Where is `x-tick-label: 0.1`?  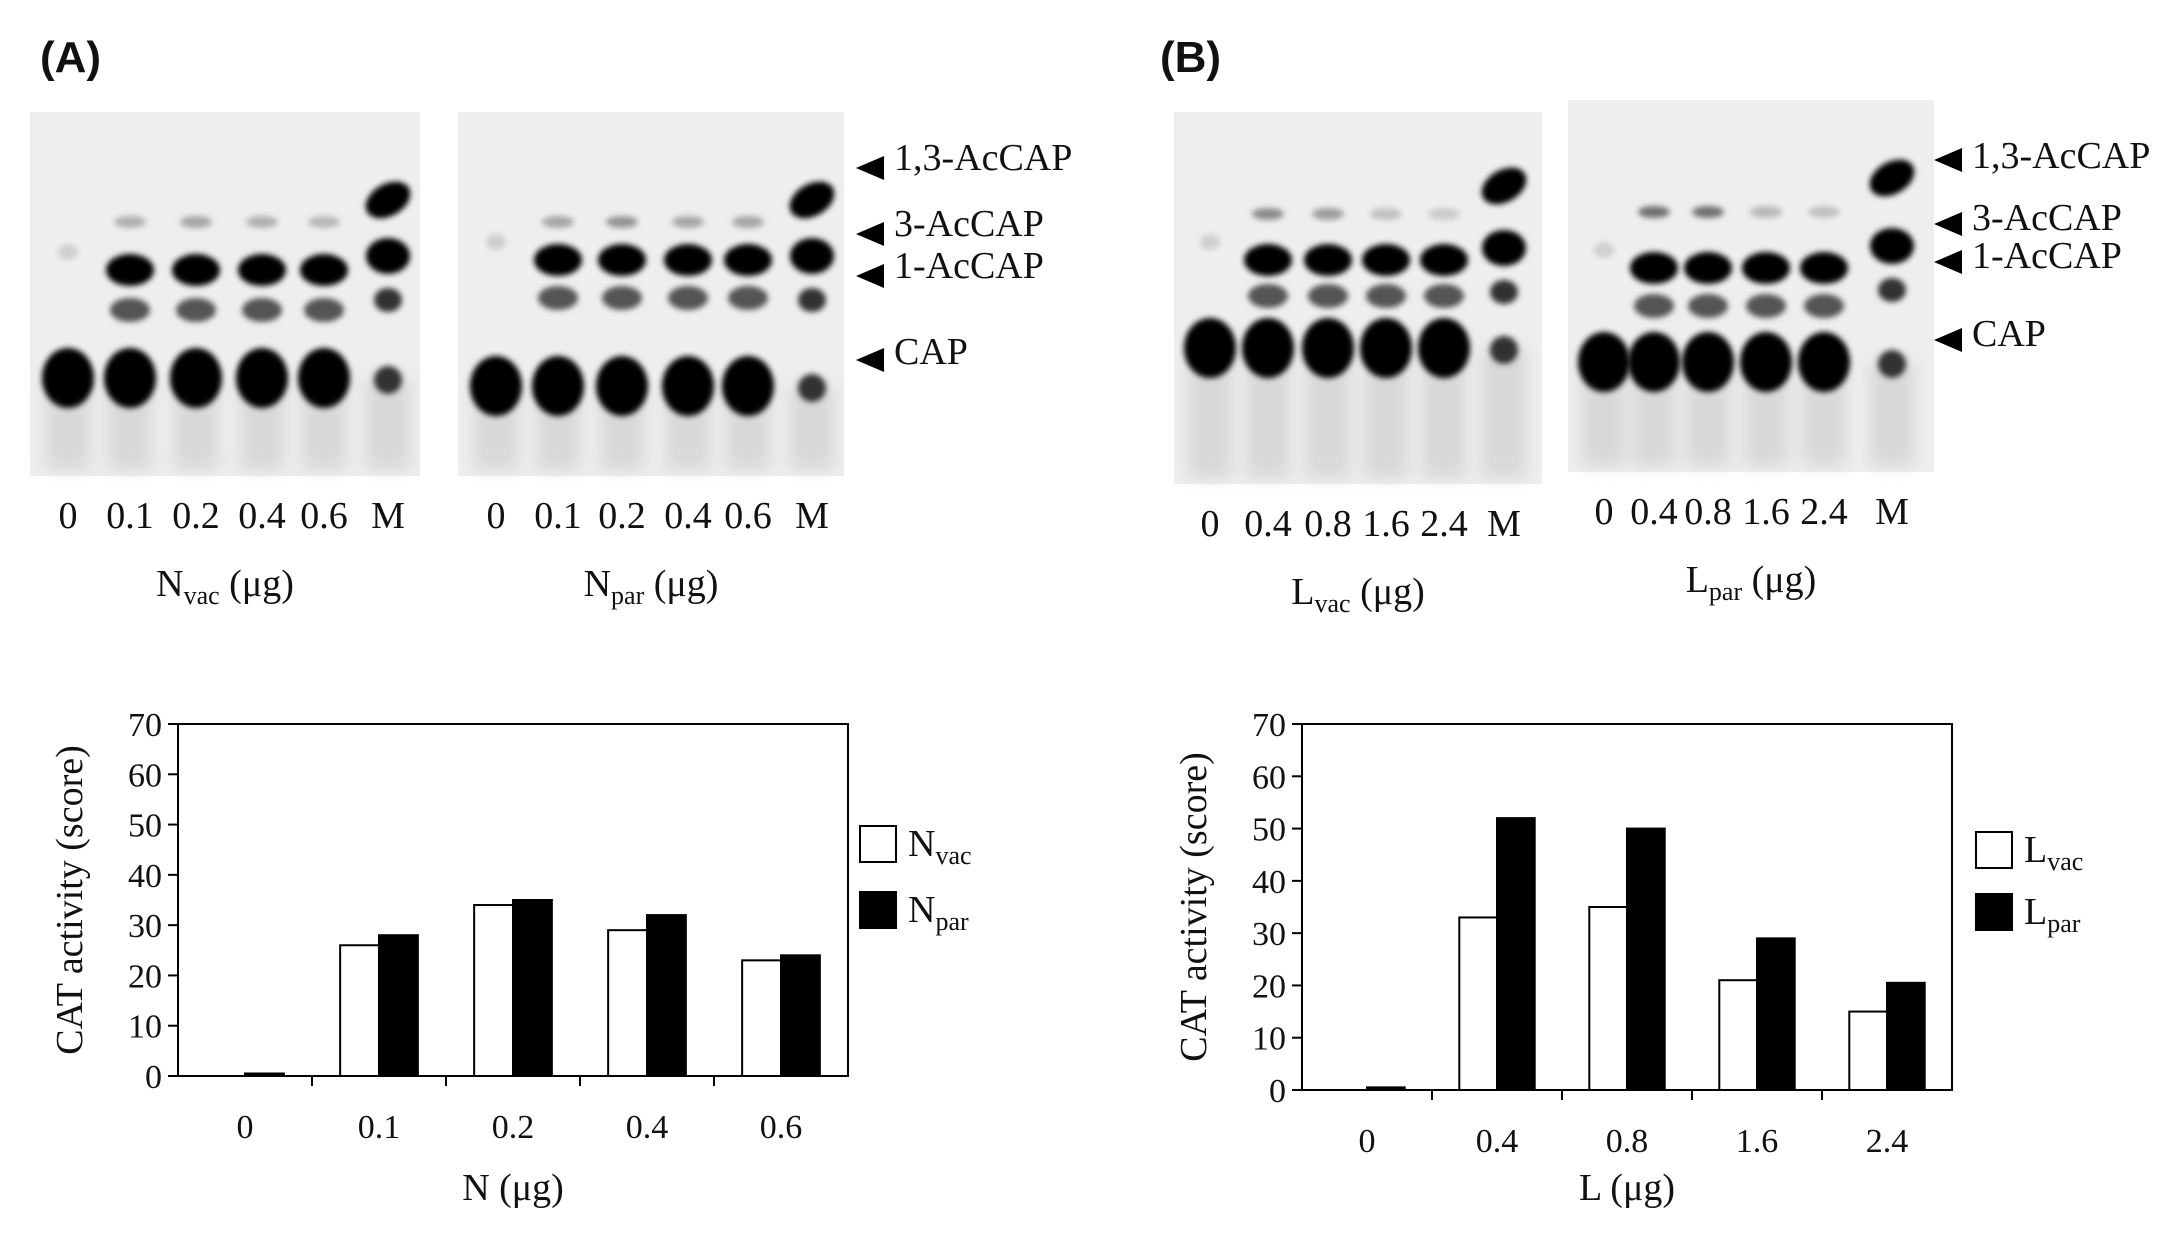 x-tick-label: 0.1 is located at coordinates (379, 1127).